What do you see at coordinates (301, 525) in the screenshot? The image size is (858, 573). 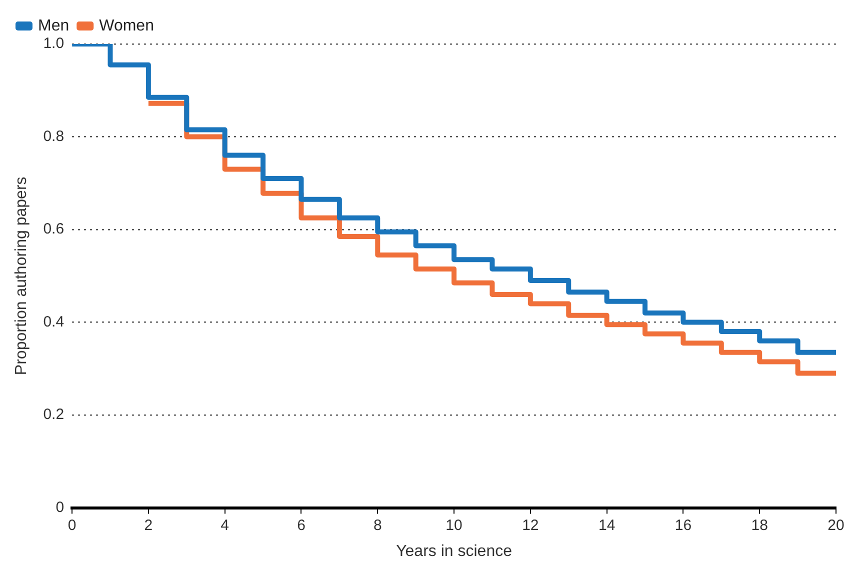 I see `x-tick-label: 6` at bounding box center [301, 525].